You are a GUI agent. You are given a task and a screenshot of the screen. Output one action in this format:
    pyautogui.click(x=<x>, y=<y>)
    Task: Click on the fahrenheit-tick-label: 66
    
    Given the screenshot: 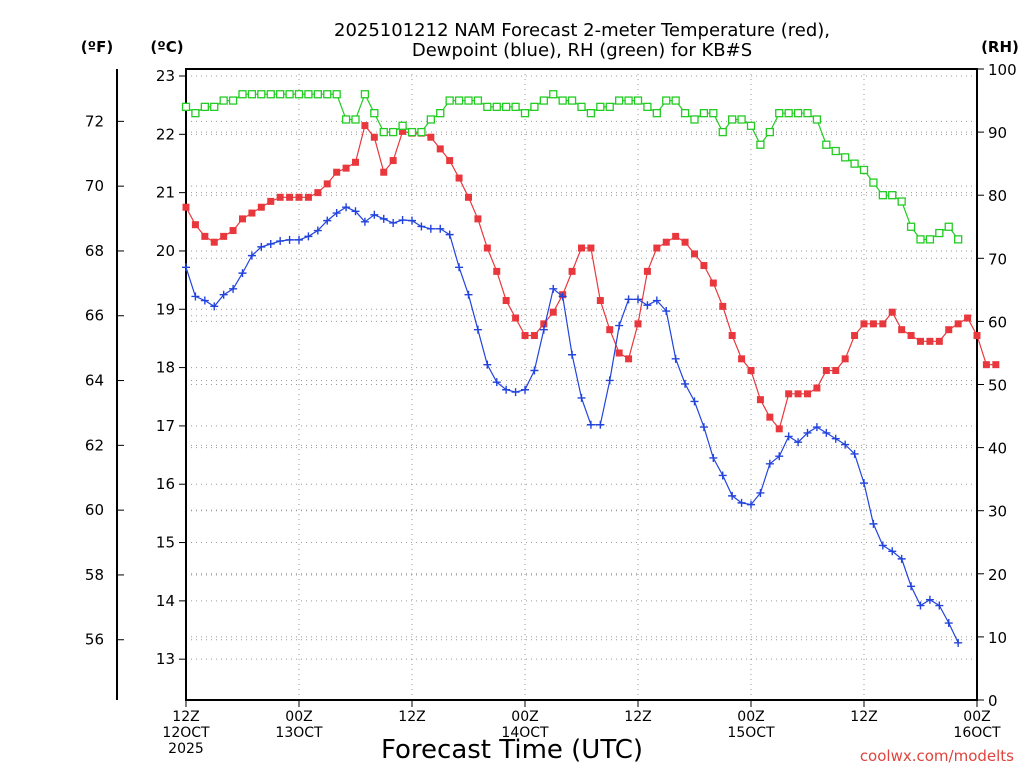 What is the action you would take?
    pyautogui.click(x=94, y=316)
    